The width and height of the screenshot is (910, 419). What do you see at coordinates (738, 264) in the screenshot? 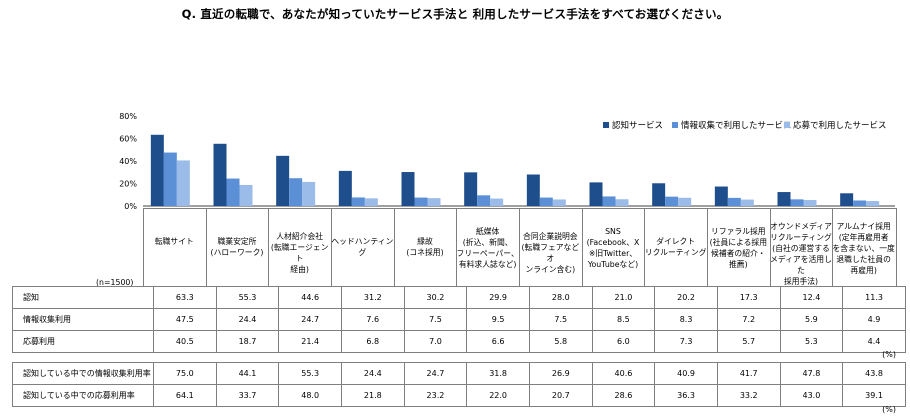
I see `category-label-line: 推薦)` at bounding box center [738, 264].